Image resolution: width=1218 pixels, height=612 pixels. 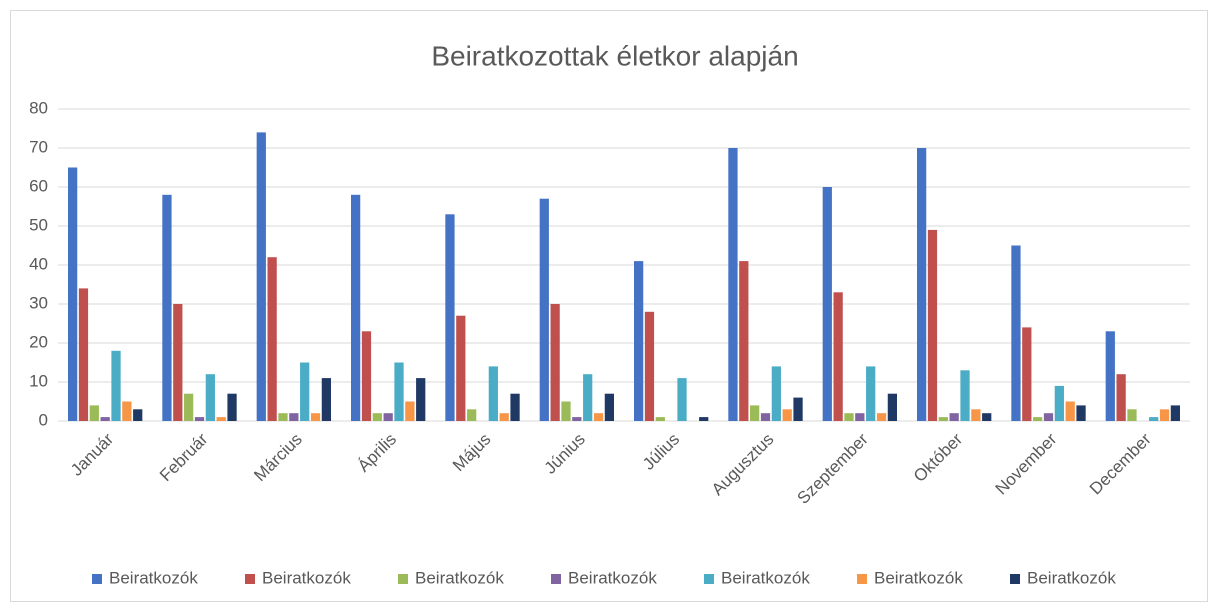 I want to click on y-tick-label: 30, so click(x=38, y=302).